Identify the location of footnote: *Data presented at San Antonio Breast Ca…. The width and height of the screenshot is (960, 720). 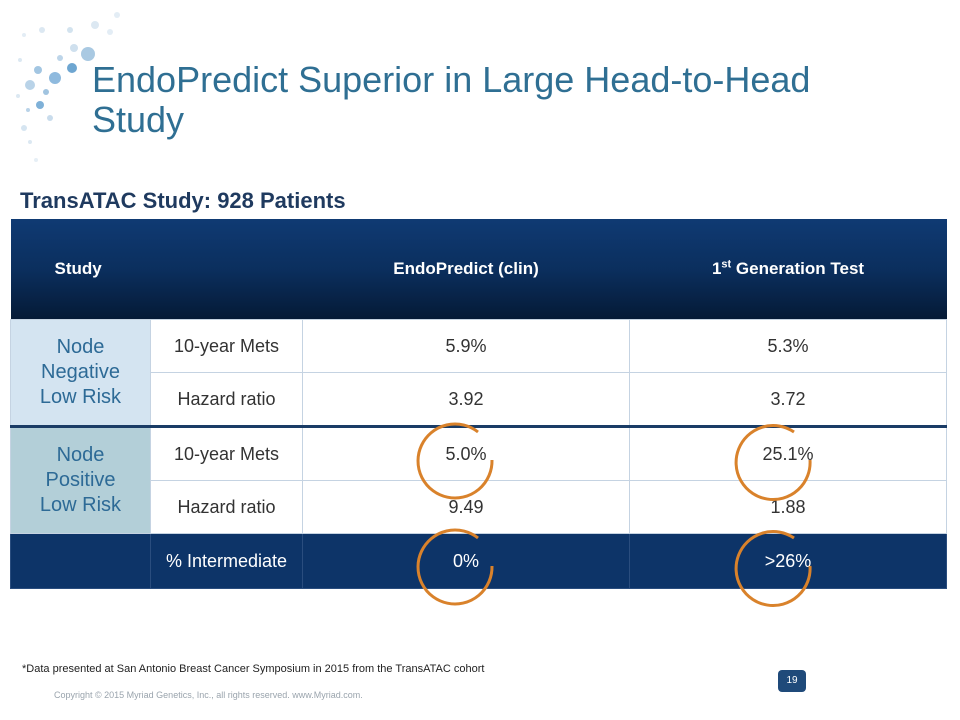
(253, 669).